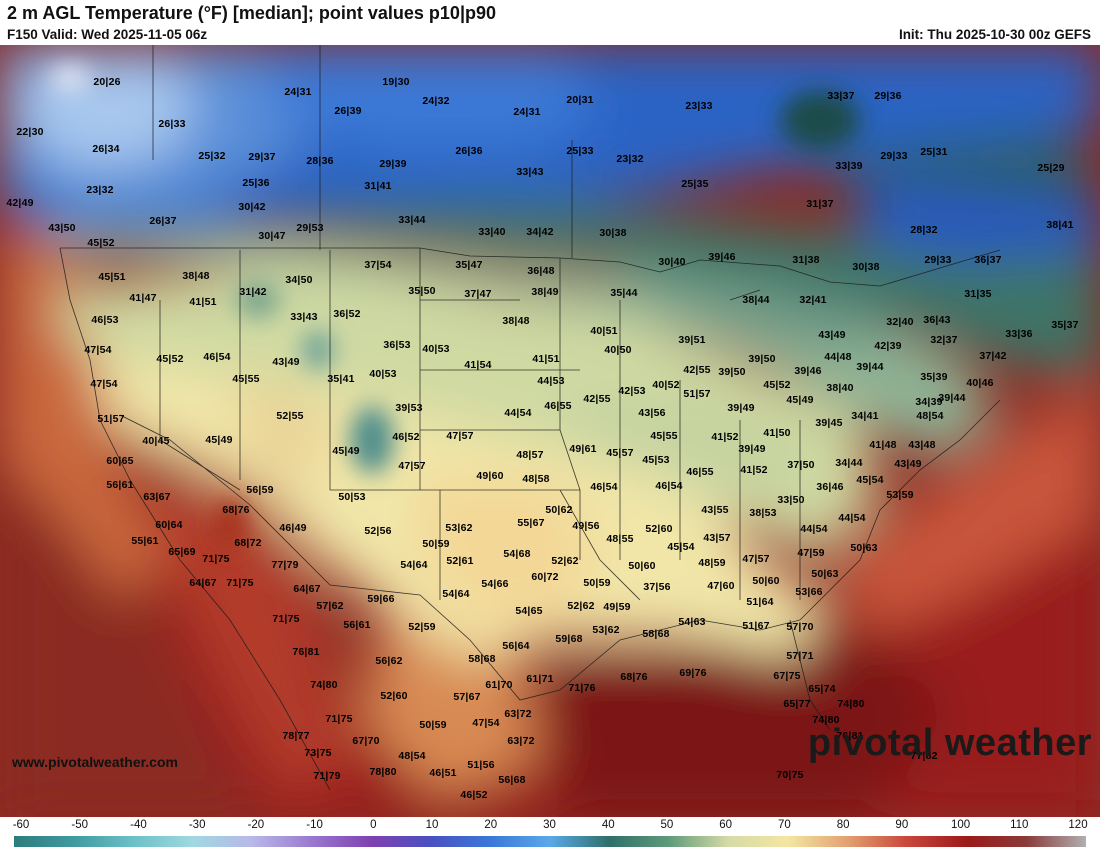 The height and width of the screenshot is (850, 1100). What do you see at coordinates (830, 487) in the screenshot?
I see `point-value-label: 36|46` at bounding box center [830, 487].